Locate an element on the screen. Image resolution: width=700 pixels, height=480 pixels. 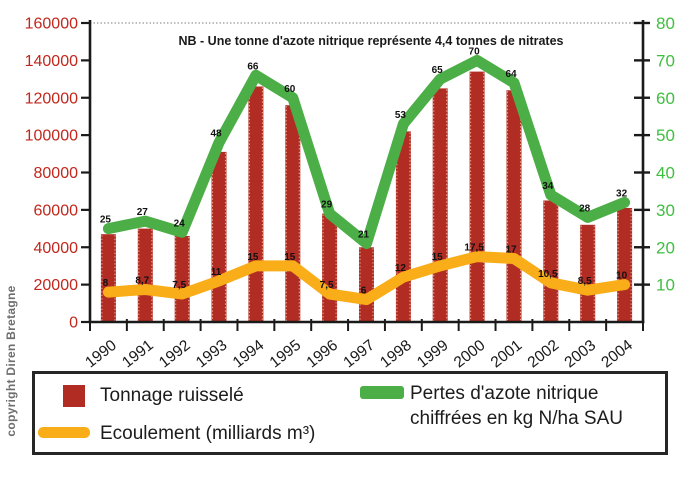
x-axis-label: 2003 is located at coordinates (581, 353).